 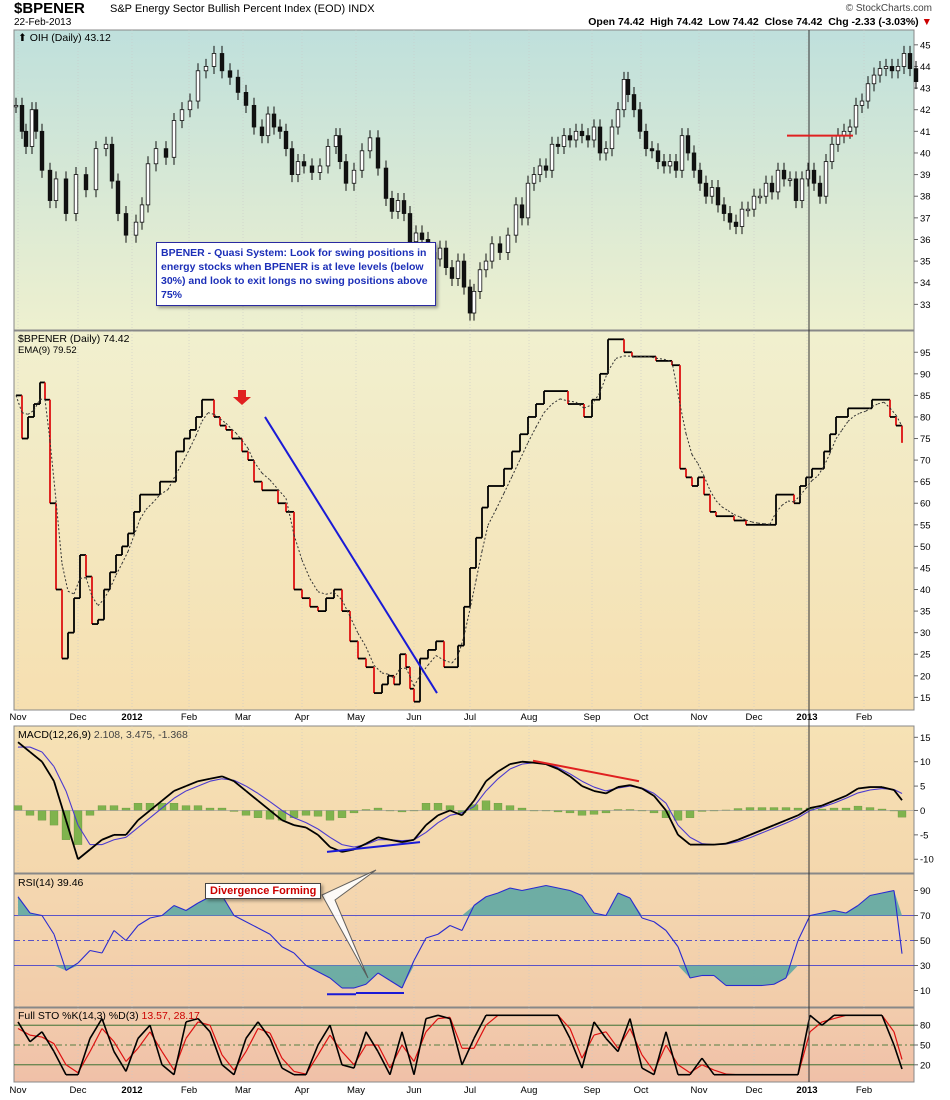 I want to click on chart-date: 22-Feb-2013, so click(x=43, y=22).